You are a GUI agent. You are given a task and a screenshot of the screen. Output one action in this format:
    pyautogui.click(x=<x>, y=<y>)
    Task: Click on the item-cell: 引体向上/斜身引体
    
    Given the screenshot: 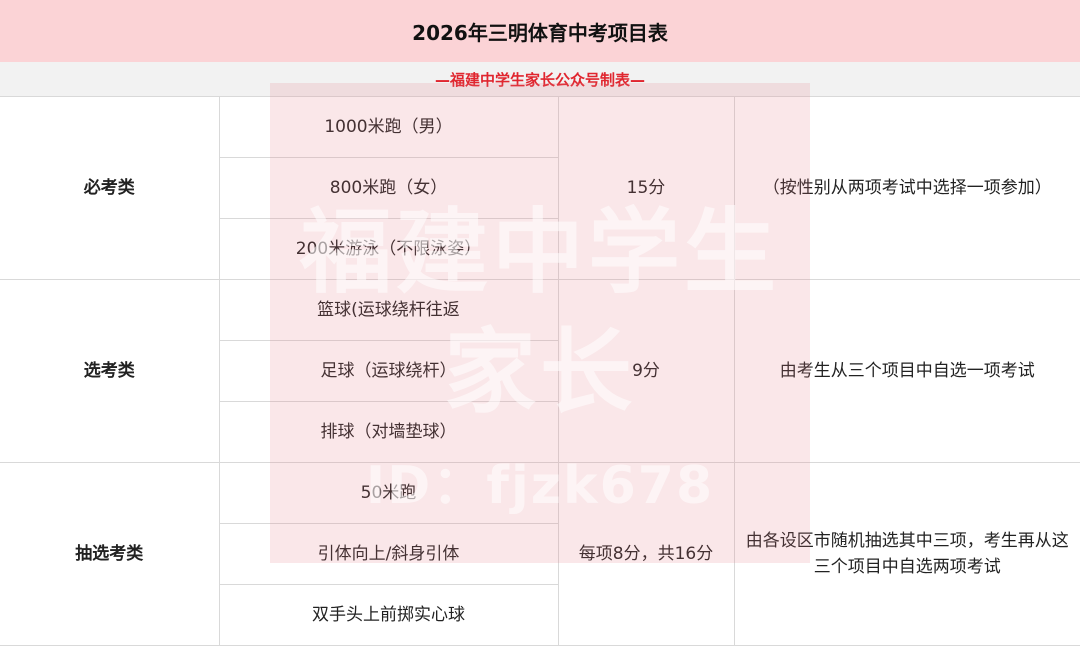 What is the action you would take?
    pyautogui.click(x=388, y=554)
    